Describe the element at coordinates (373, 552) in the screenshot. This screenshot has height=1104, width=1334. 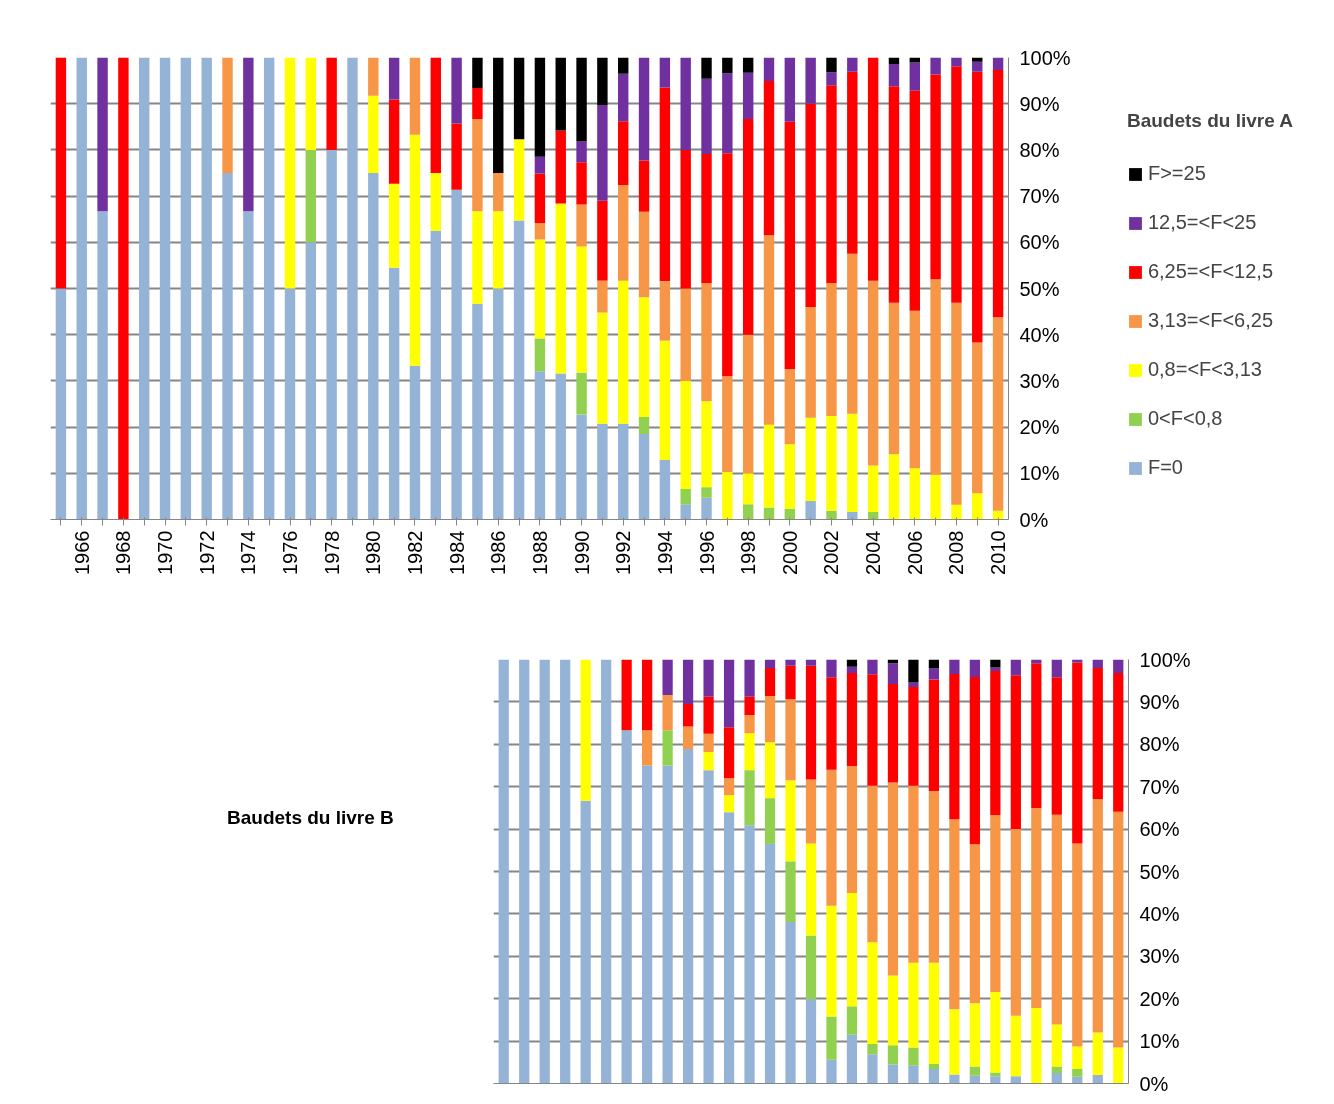
I see `x-tick-label: 1980` at that location.